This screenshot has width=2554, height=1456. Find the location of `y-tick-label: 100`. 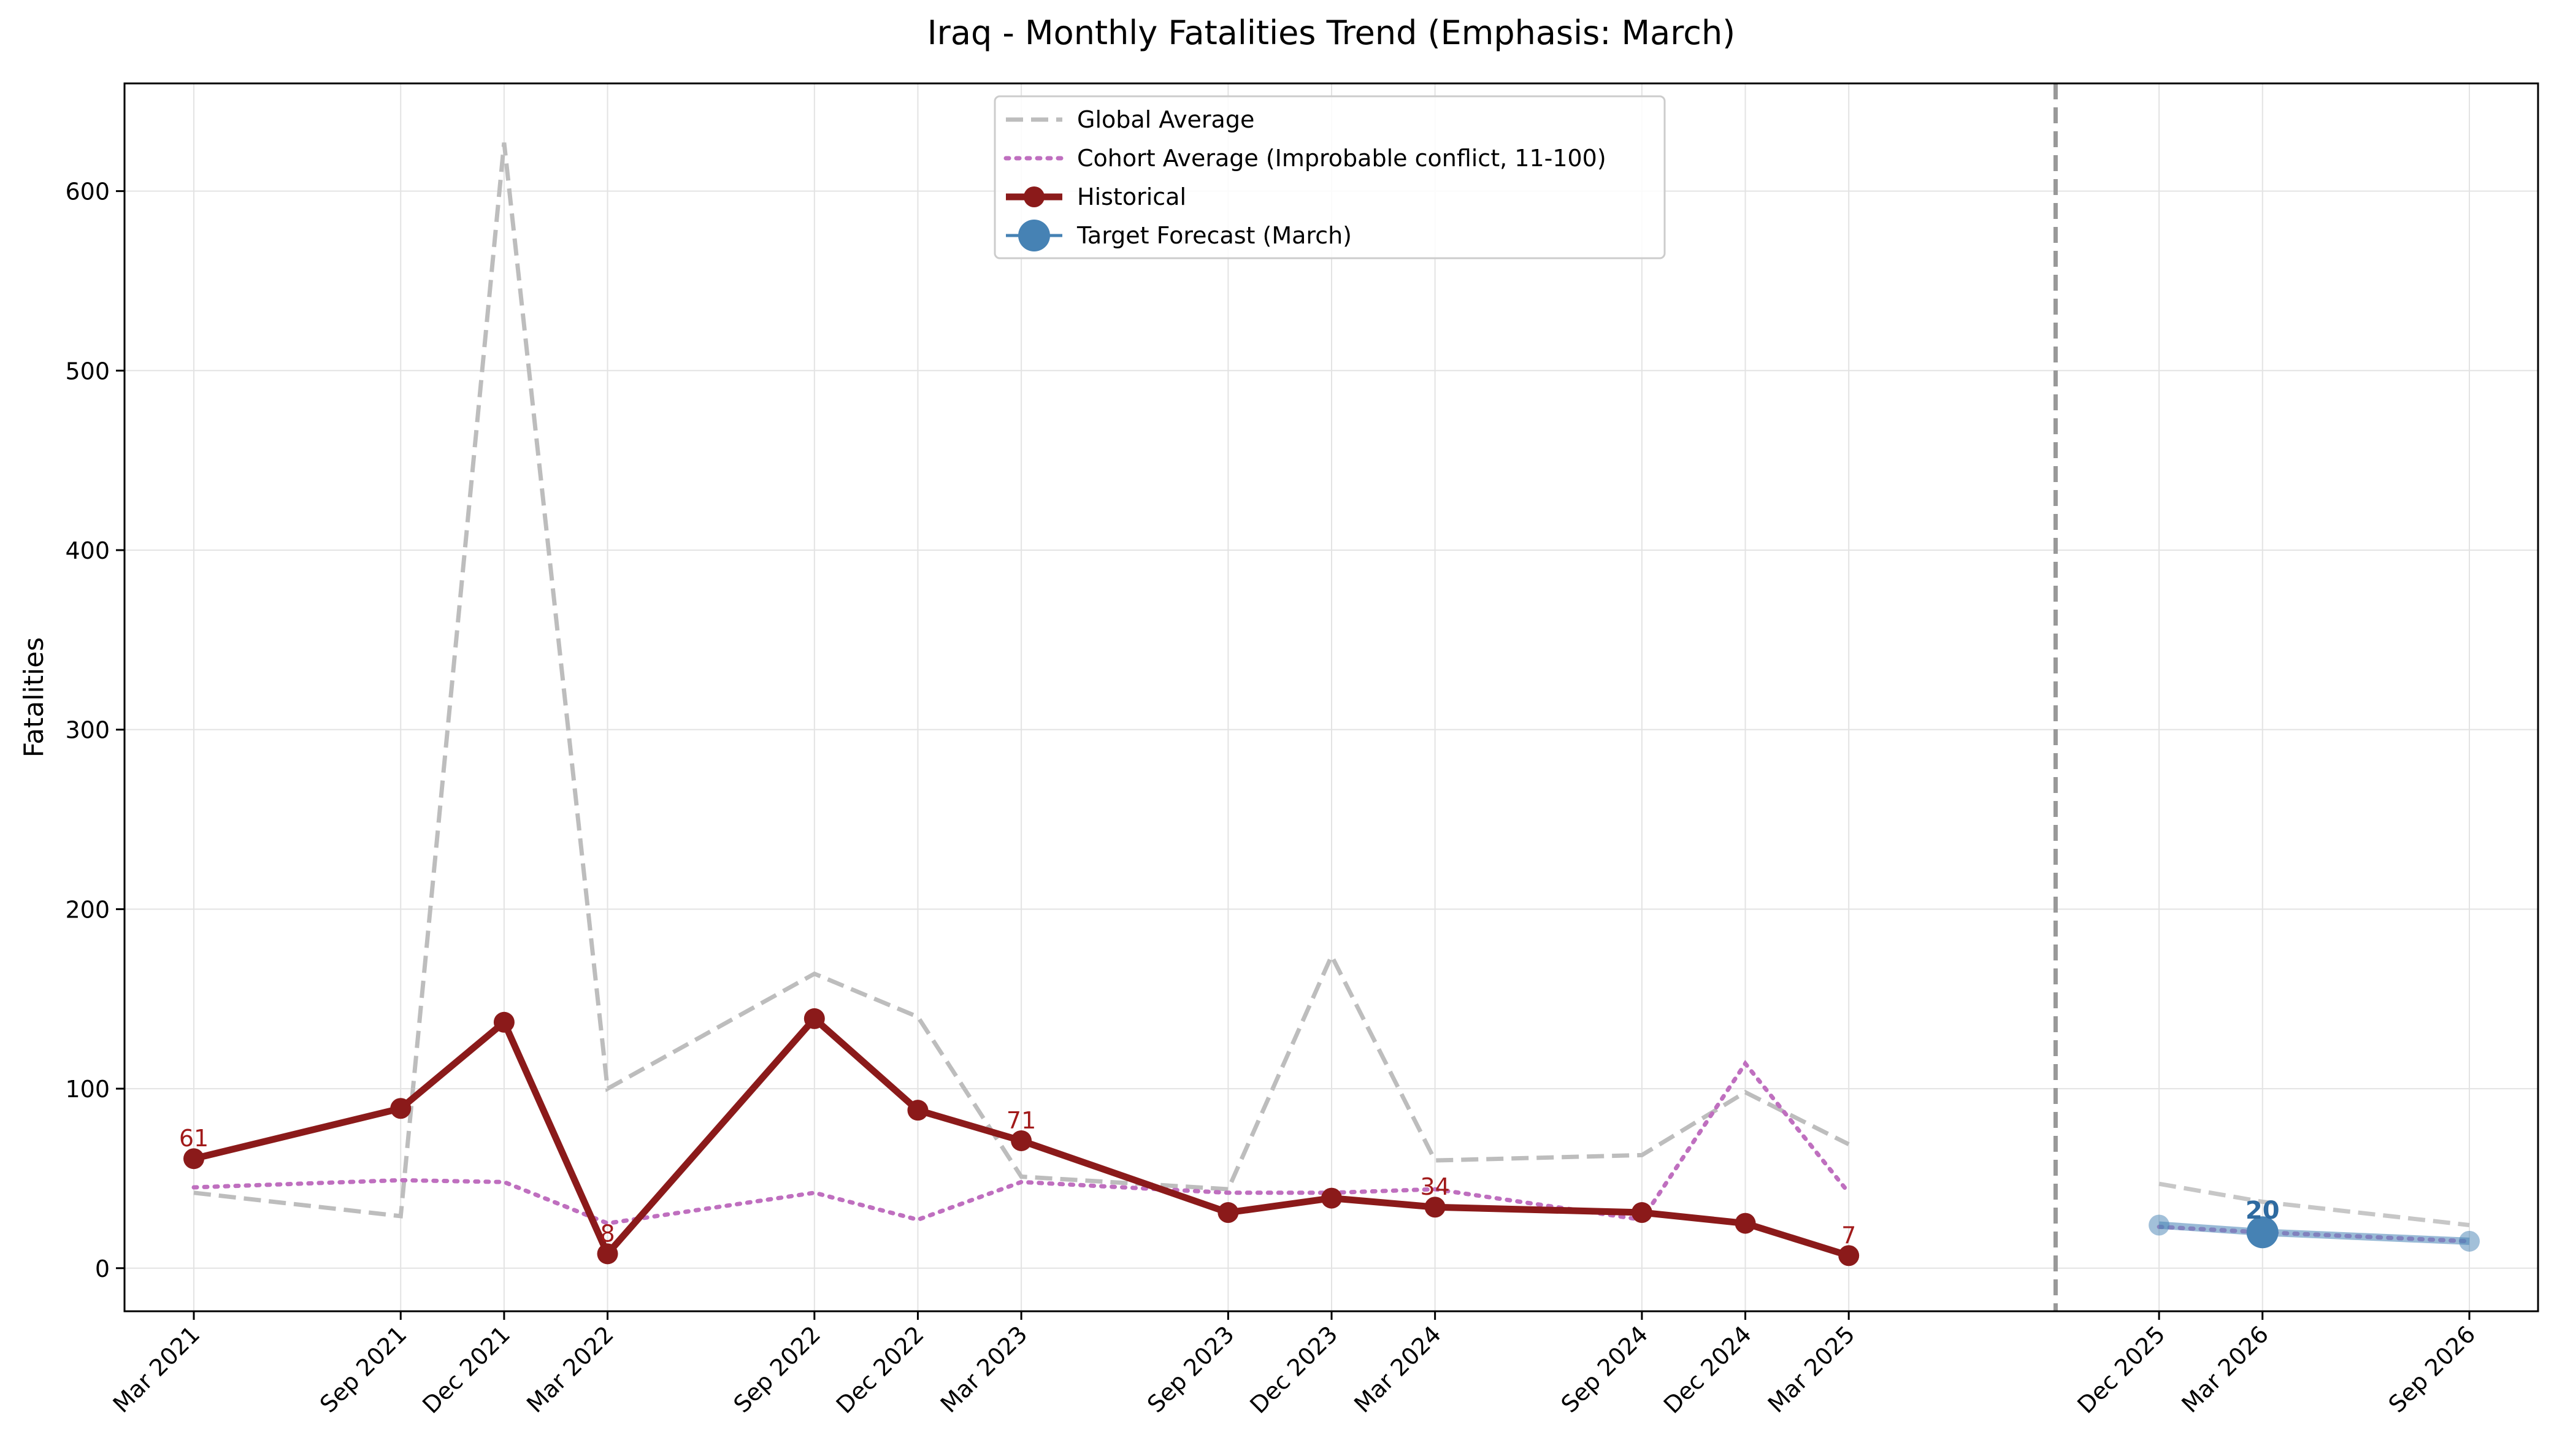

y-tick-label: 100 is located at coordinates (88, 1089).